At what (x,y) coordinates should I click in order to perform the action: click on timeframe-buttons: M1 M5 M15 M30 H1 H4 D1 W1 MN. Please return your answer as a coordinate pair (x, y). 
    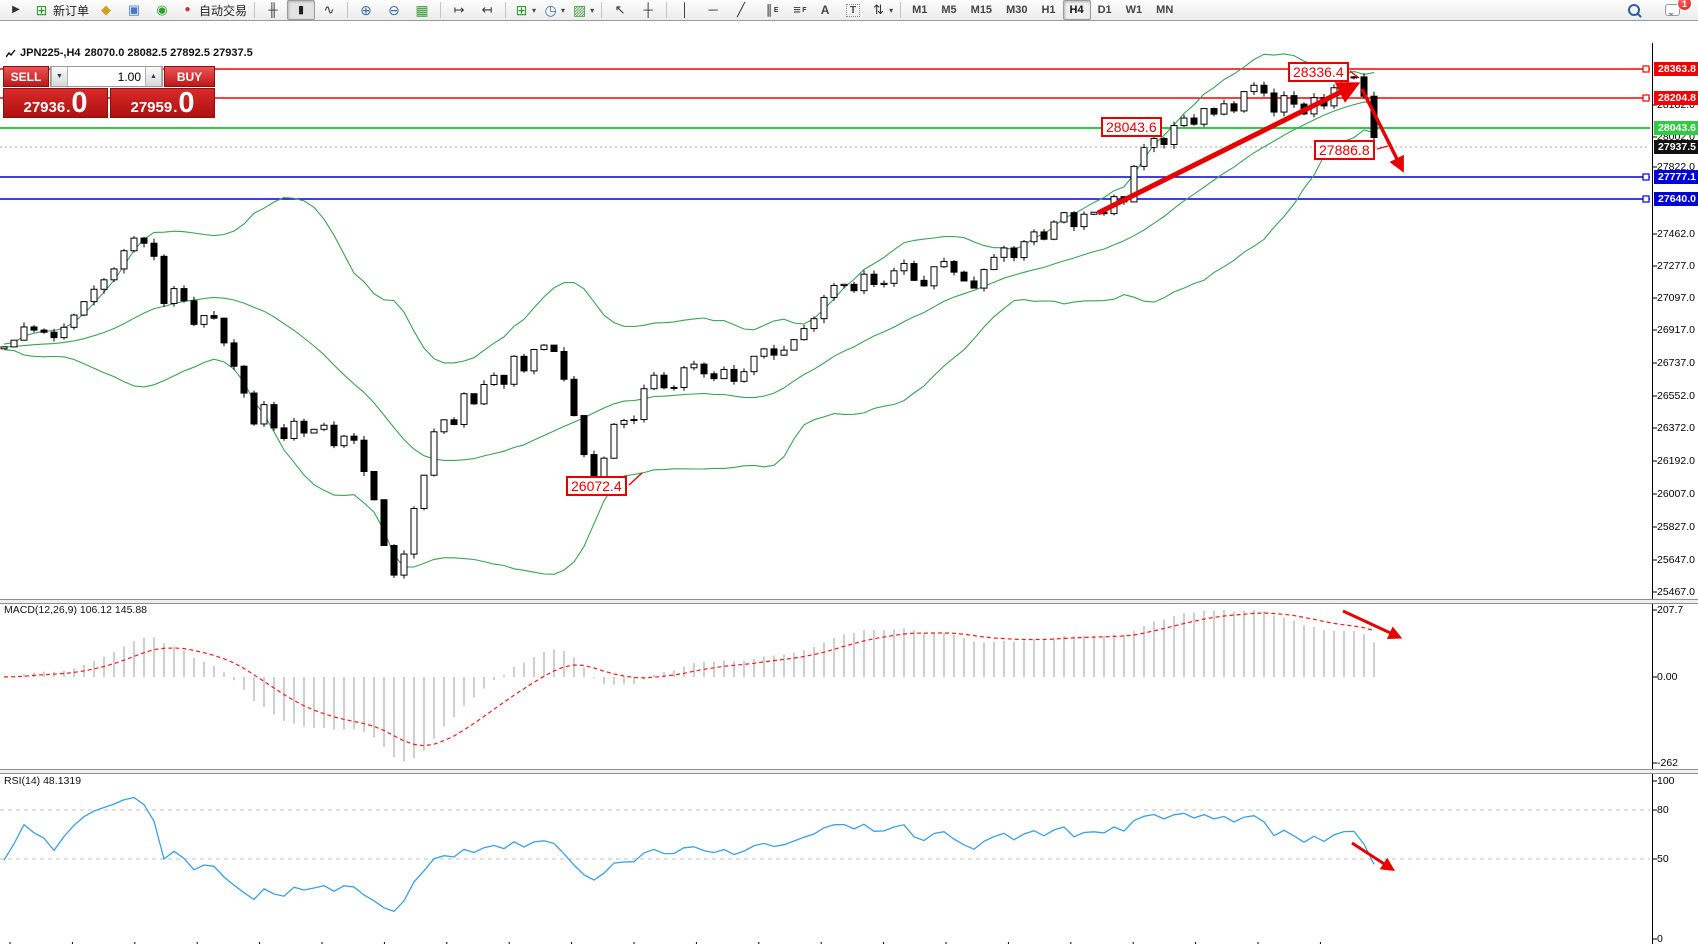
    Looking at the image, I should click on (1042, 10).